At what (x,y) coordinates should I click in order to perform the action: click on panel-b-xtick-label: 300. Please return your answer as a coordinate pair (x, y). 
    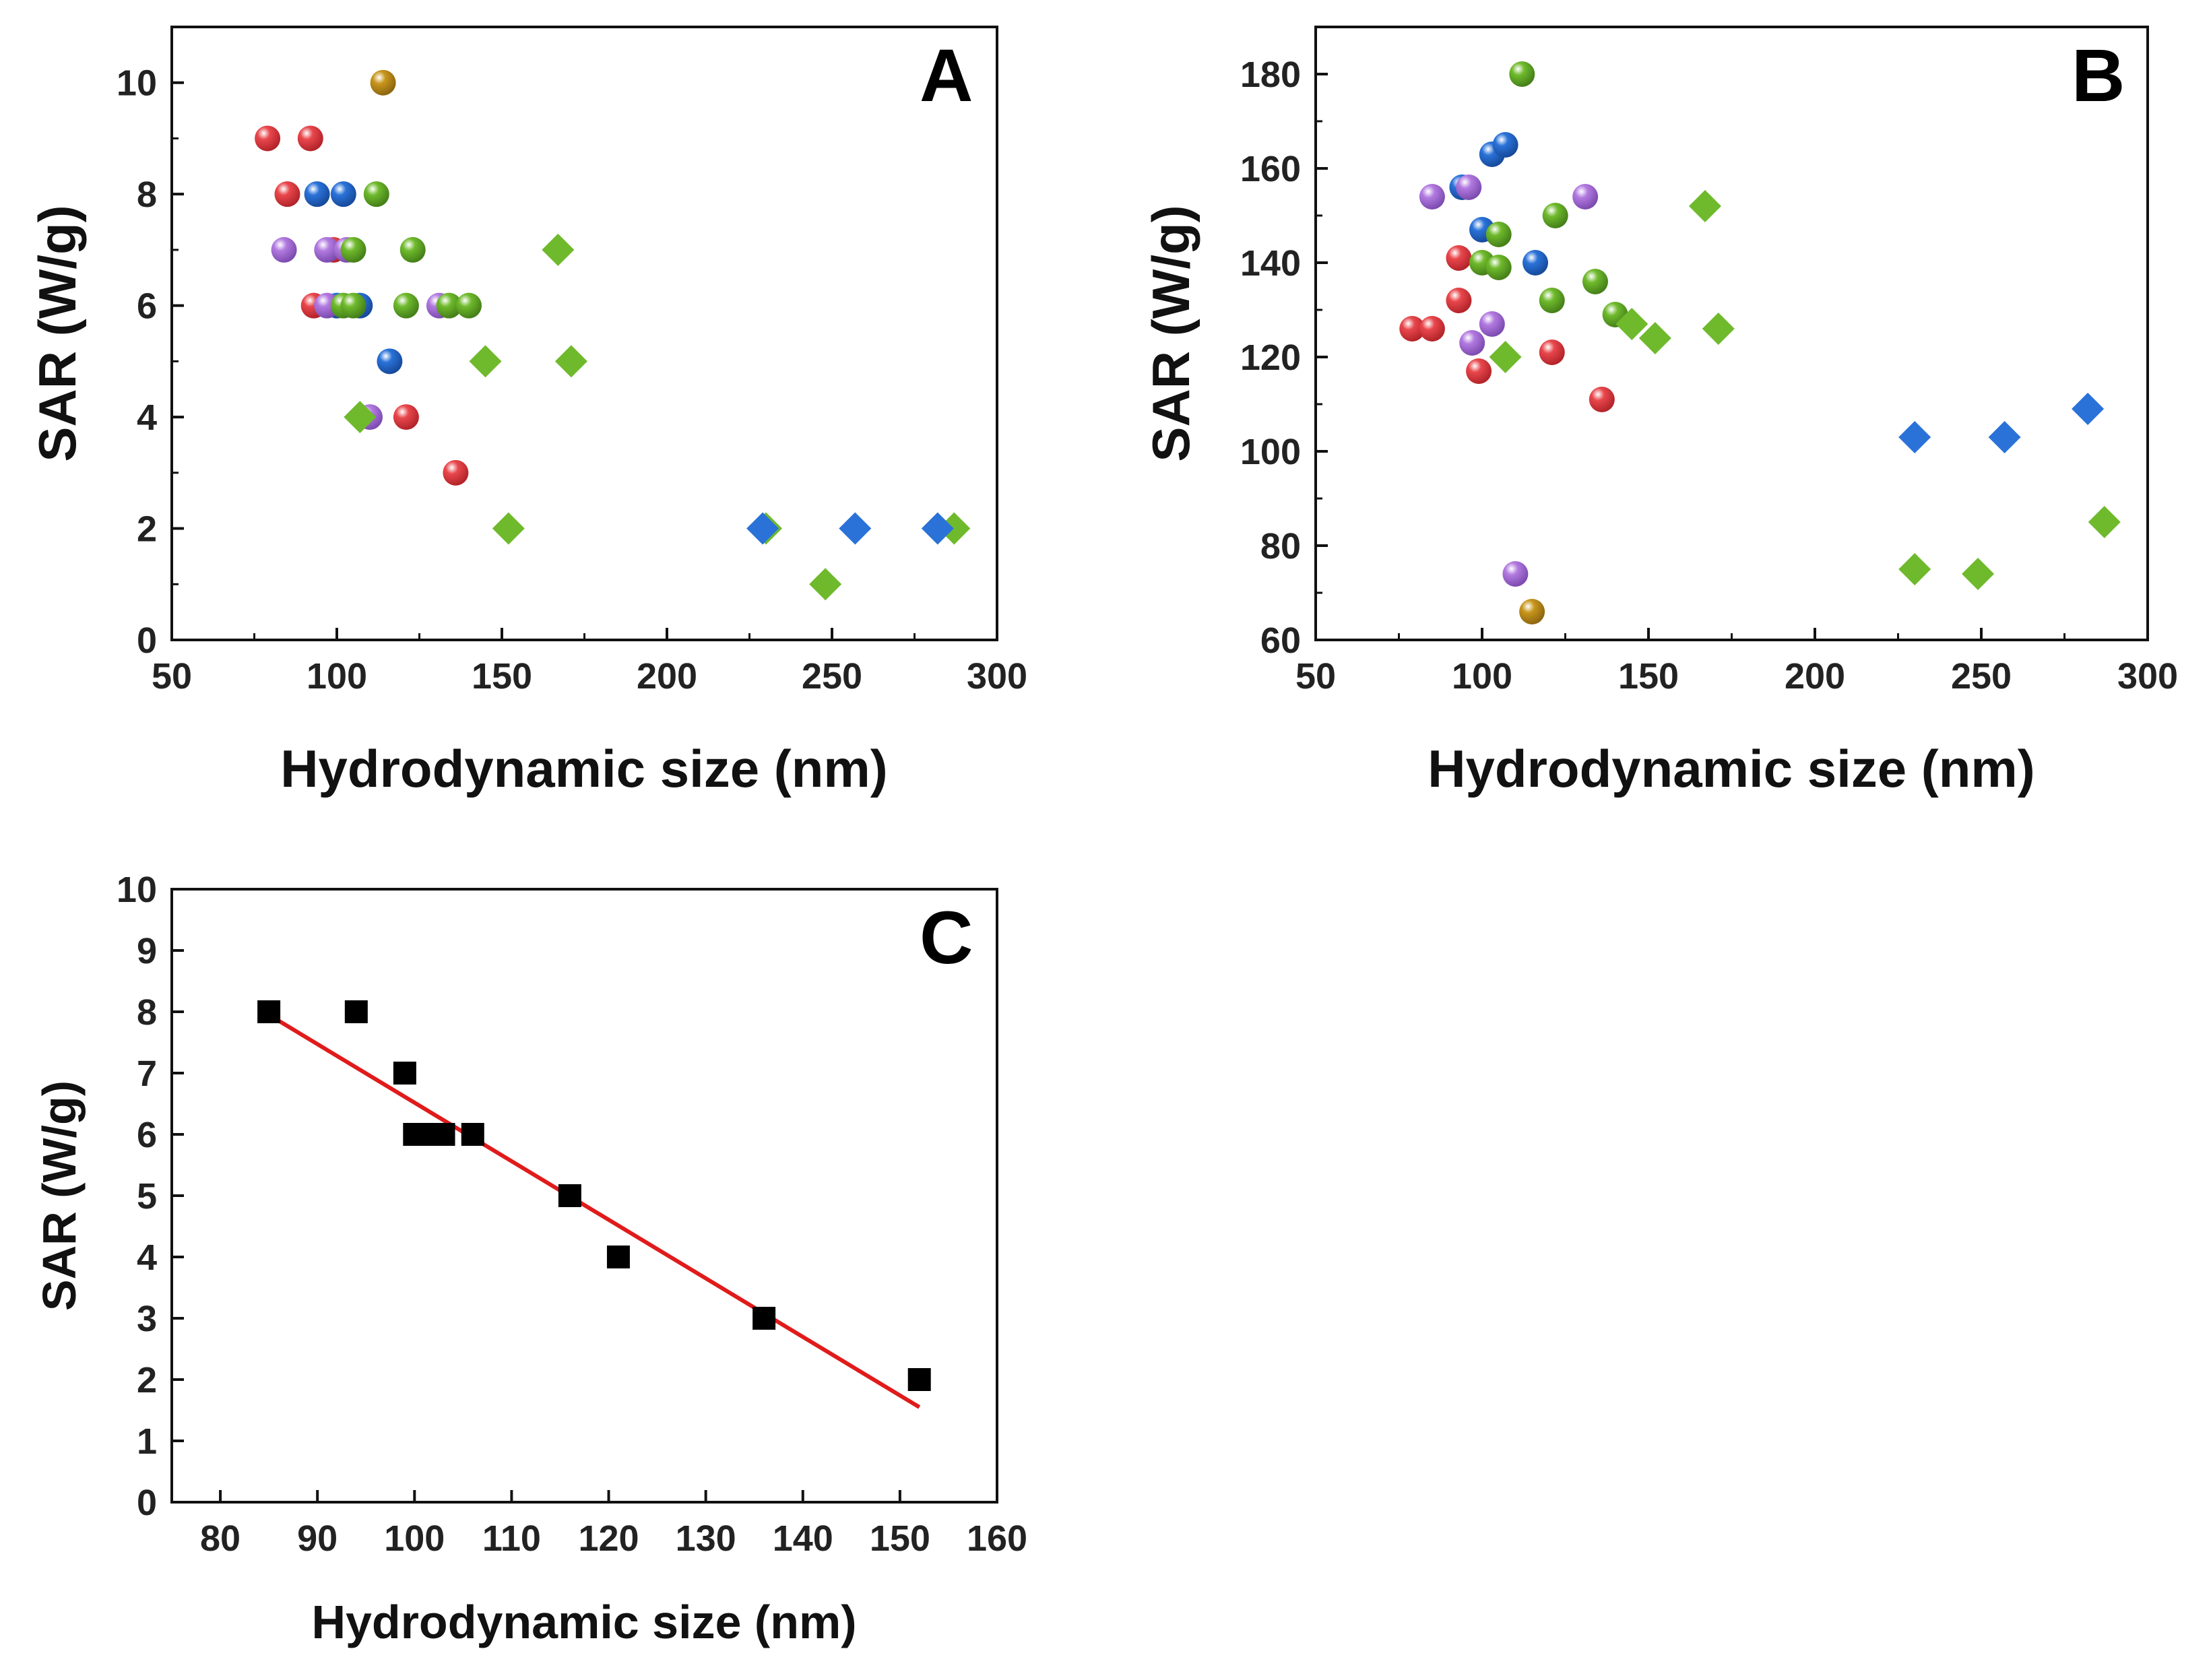
    Looking at the image, I should click on (2147, 676).